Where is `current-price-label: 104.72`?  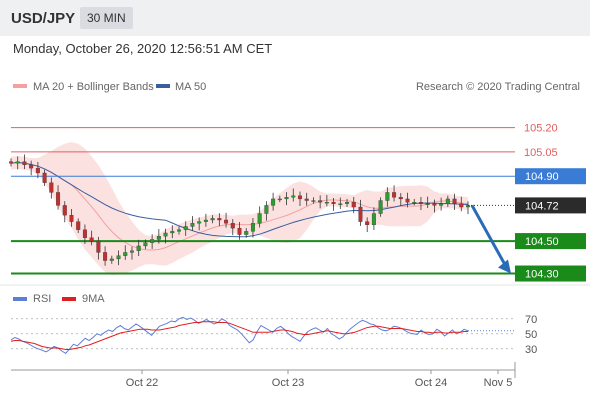
current-price-label: 104.72 is located at coordinates (542, 206).